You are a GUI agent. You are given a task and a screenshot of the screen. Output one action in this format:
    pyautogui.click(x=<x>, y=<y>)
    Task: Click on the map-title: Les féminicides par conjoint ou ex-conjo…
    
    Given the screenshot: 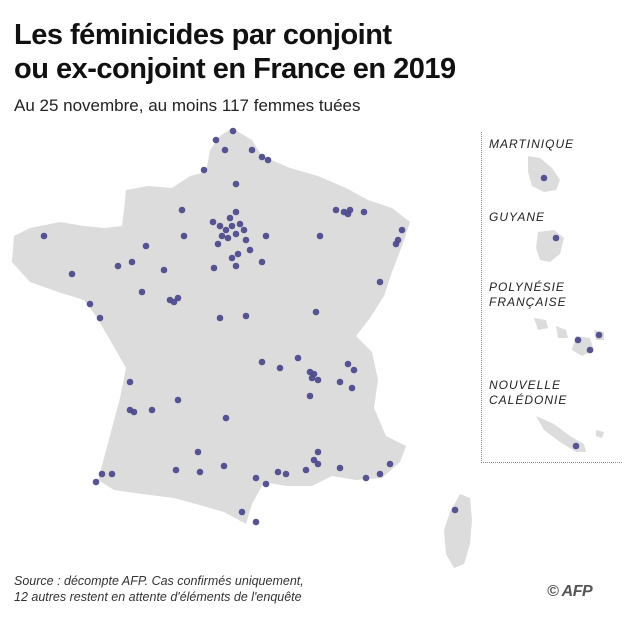 What is the action you would take?
    pyautogui.click(x=235, y=52)
    